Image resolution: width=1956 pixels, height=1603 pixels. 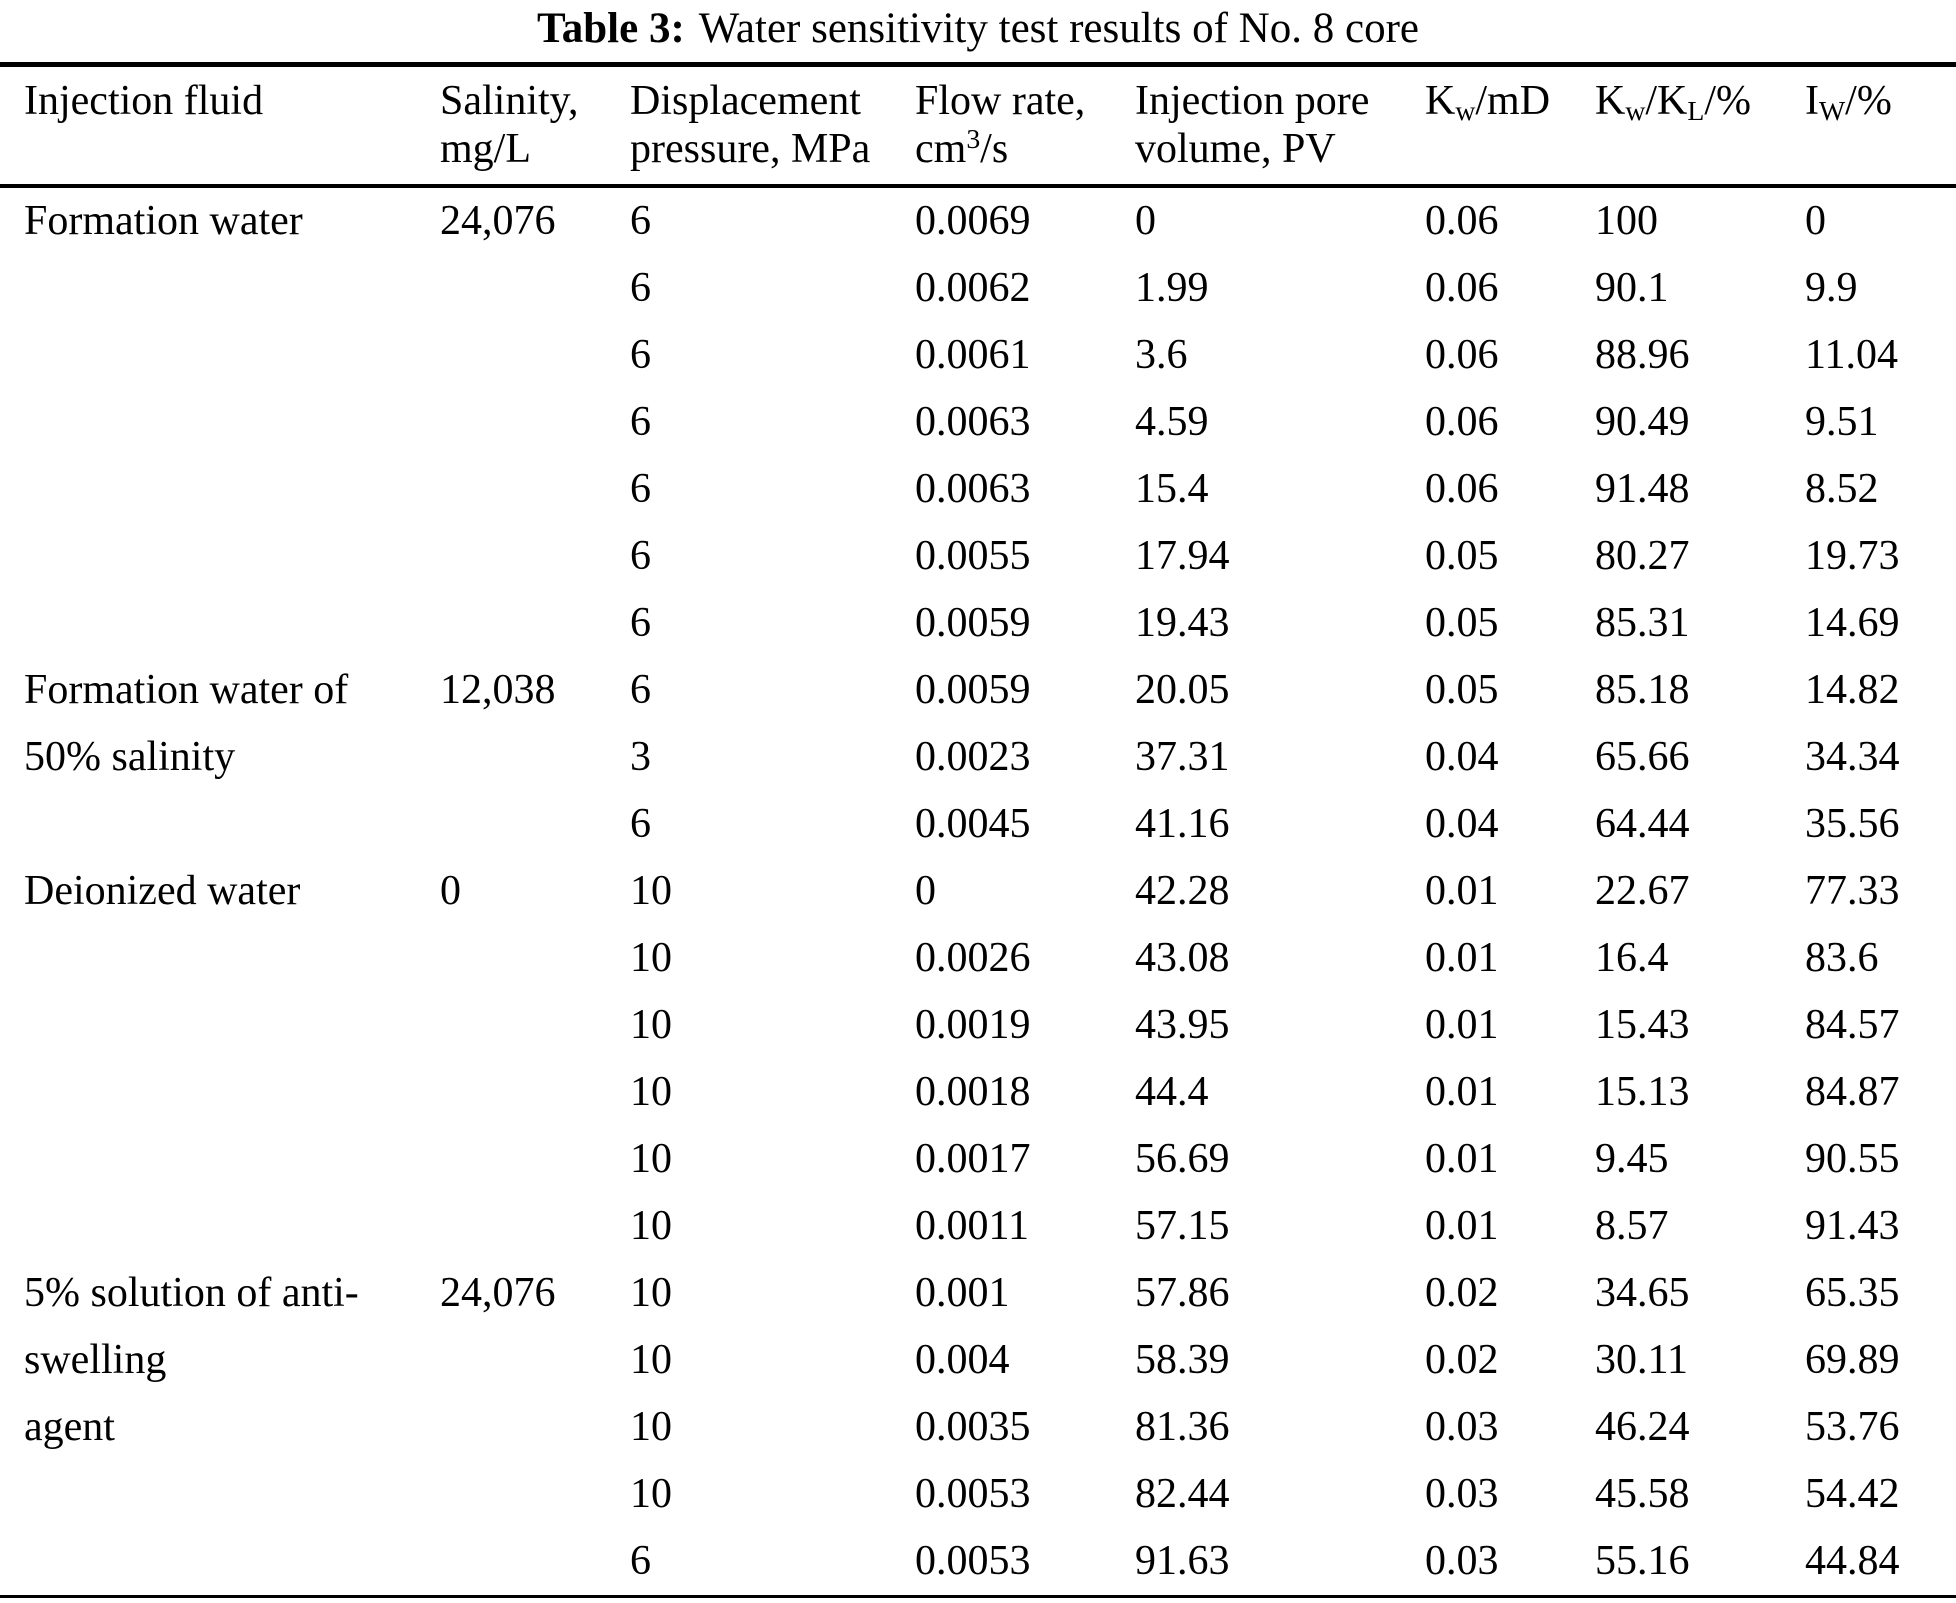 I want to click on pore-volume-cell: 3.6, so click(x=1161, y=355).